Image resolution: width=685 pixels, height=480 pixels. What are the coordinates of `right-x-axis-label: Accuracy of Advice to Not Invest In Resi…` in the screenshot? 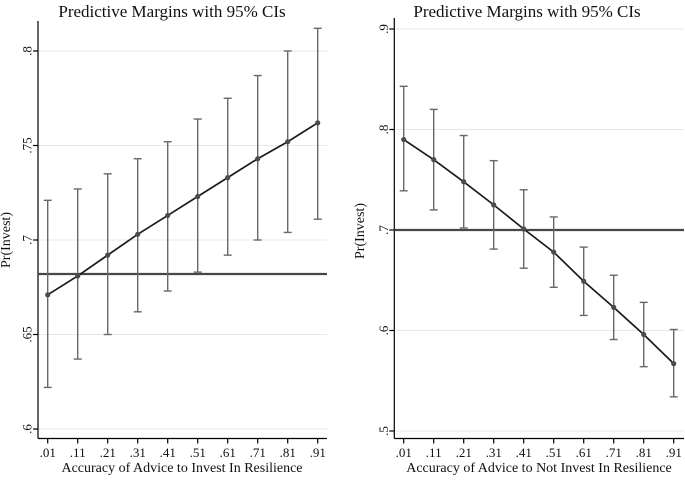 It's located at (539, 468).